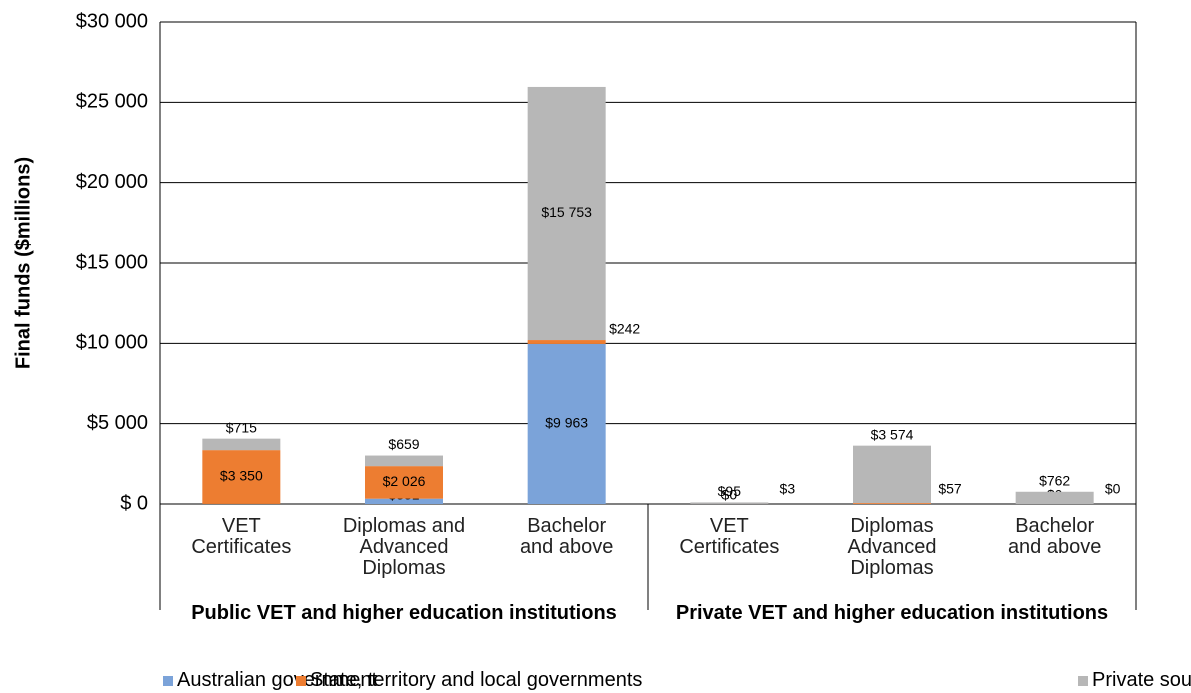 The width and height of the screenshot is (1191, 693). Describe the element at coordinates (112, 262) in the screenshot. I see `y-tick-label: $15 000` at that location.